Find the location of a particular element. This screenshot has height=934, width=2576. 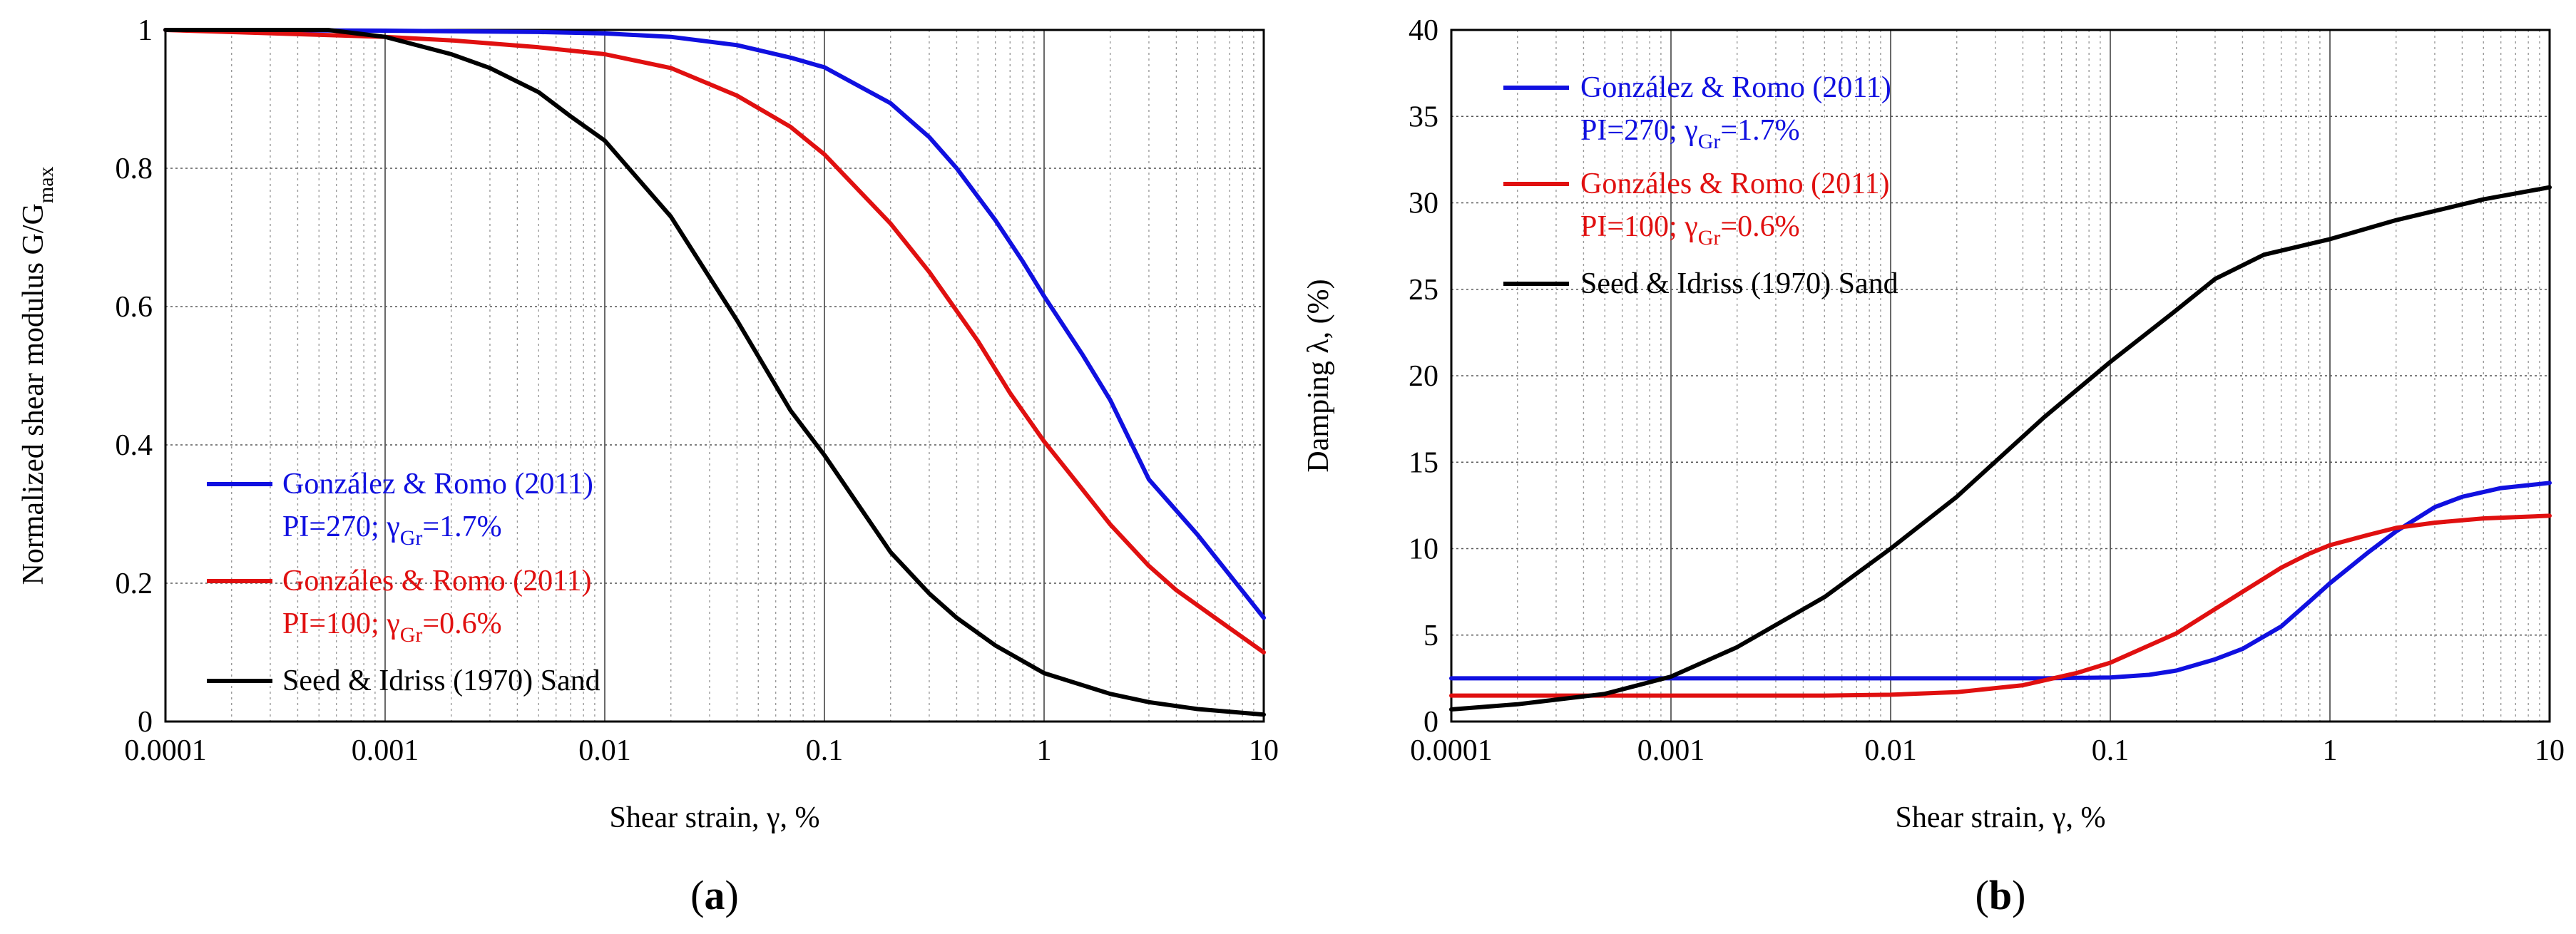

y-tick-label: 35 is located at coordinates (1423, 117).